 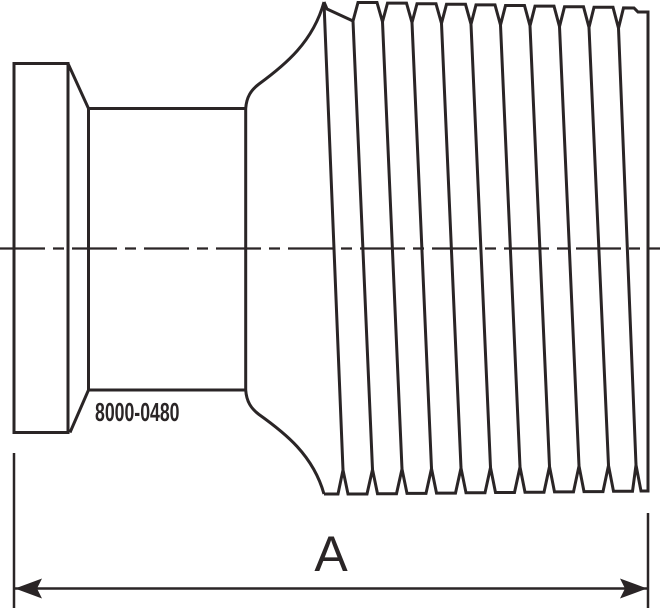 What do you see at coordinates (633, 588) in the screenshot?
I see `dimension-arrow-right` at bounding box center [633, 588].